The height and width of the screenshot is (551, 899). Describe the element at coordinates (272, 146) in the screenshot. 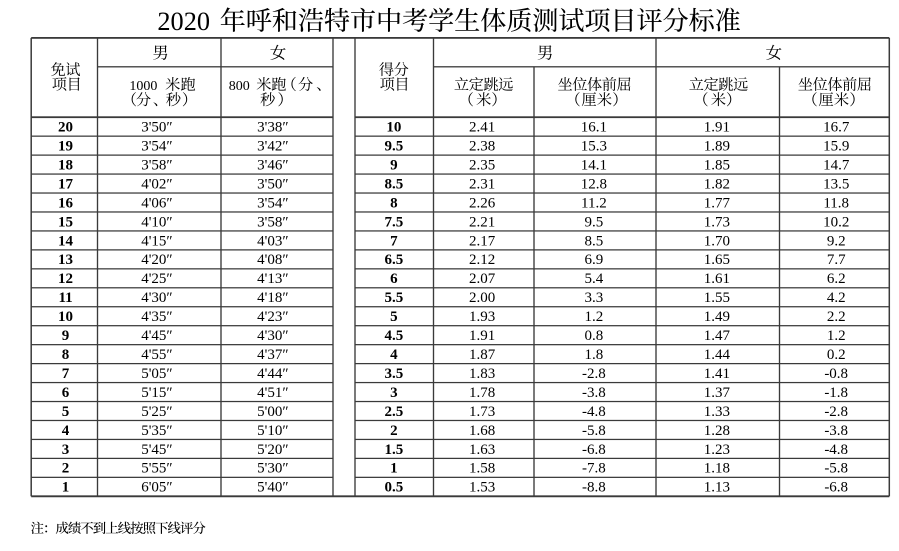

I see `svg-text: 3'42″` at that location.